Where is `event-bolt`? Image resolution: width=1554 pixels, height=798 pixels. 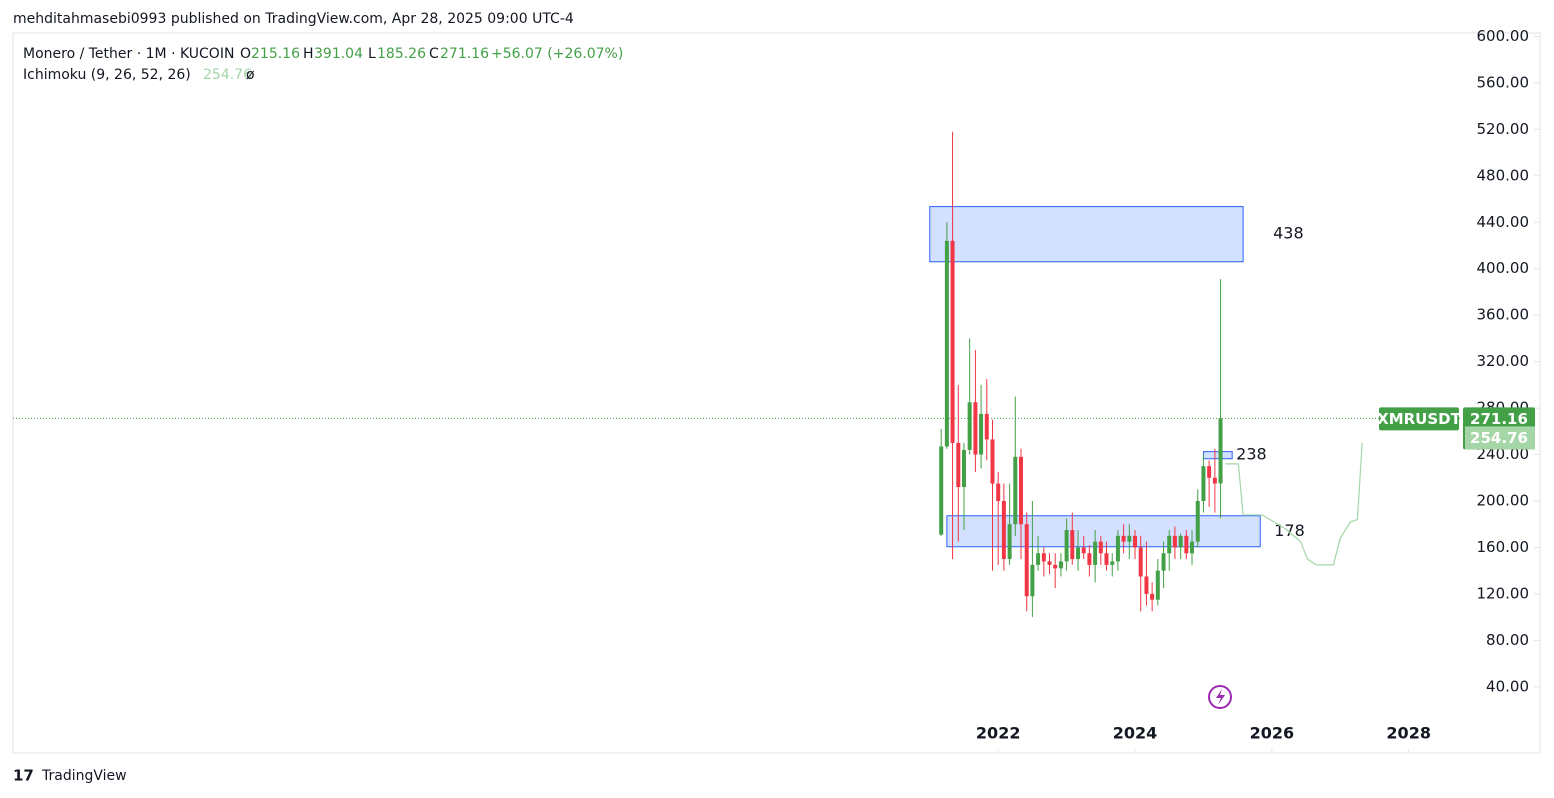 event-bolt is located at coordinates (1220, 697).